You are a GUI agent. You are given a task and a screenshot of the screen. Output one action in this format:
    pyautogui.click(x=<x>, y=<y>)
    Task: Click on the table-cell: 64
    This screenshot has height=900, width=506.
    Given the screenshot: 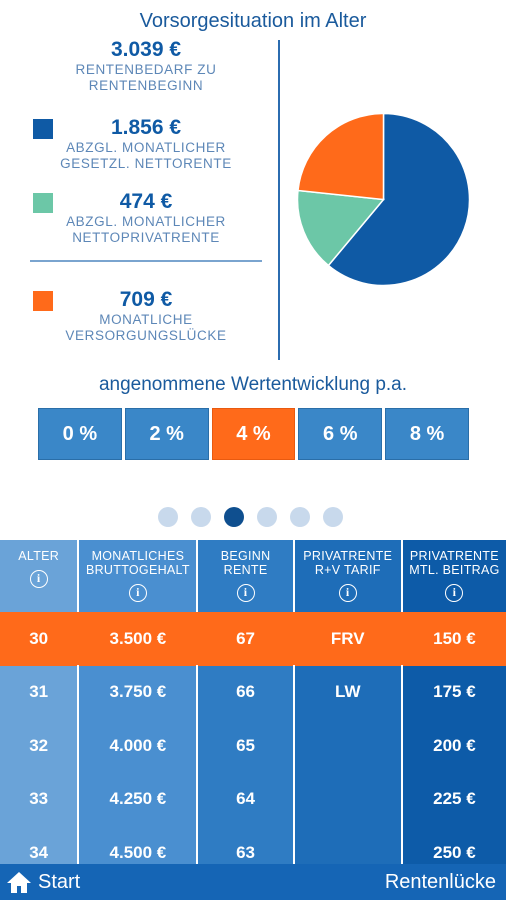 What is the action you would take?
    pyautogui.click(x=246, y=799)
    